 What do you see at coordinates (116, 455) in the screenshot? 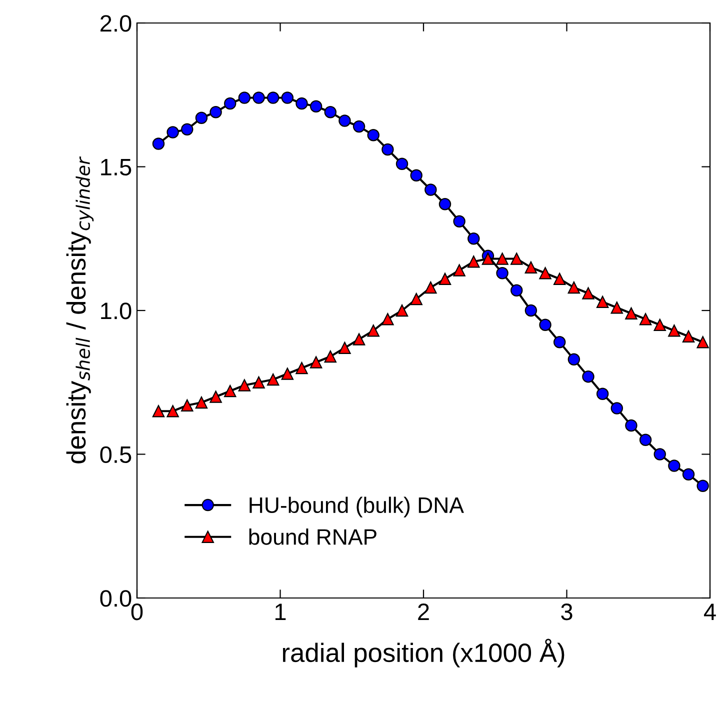
I see `y-tick-label: 0.5` at bounding box center [116, 455].